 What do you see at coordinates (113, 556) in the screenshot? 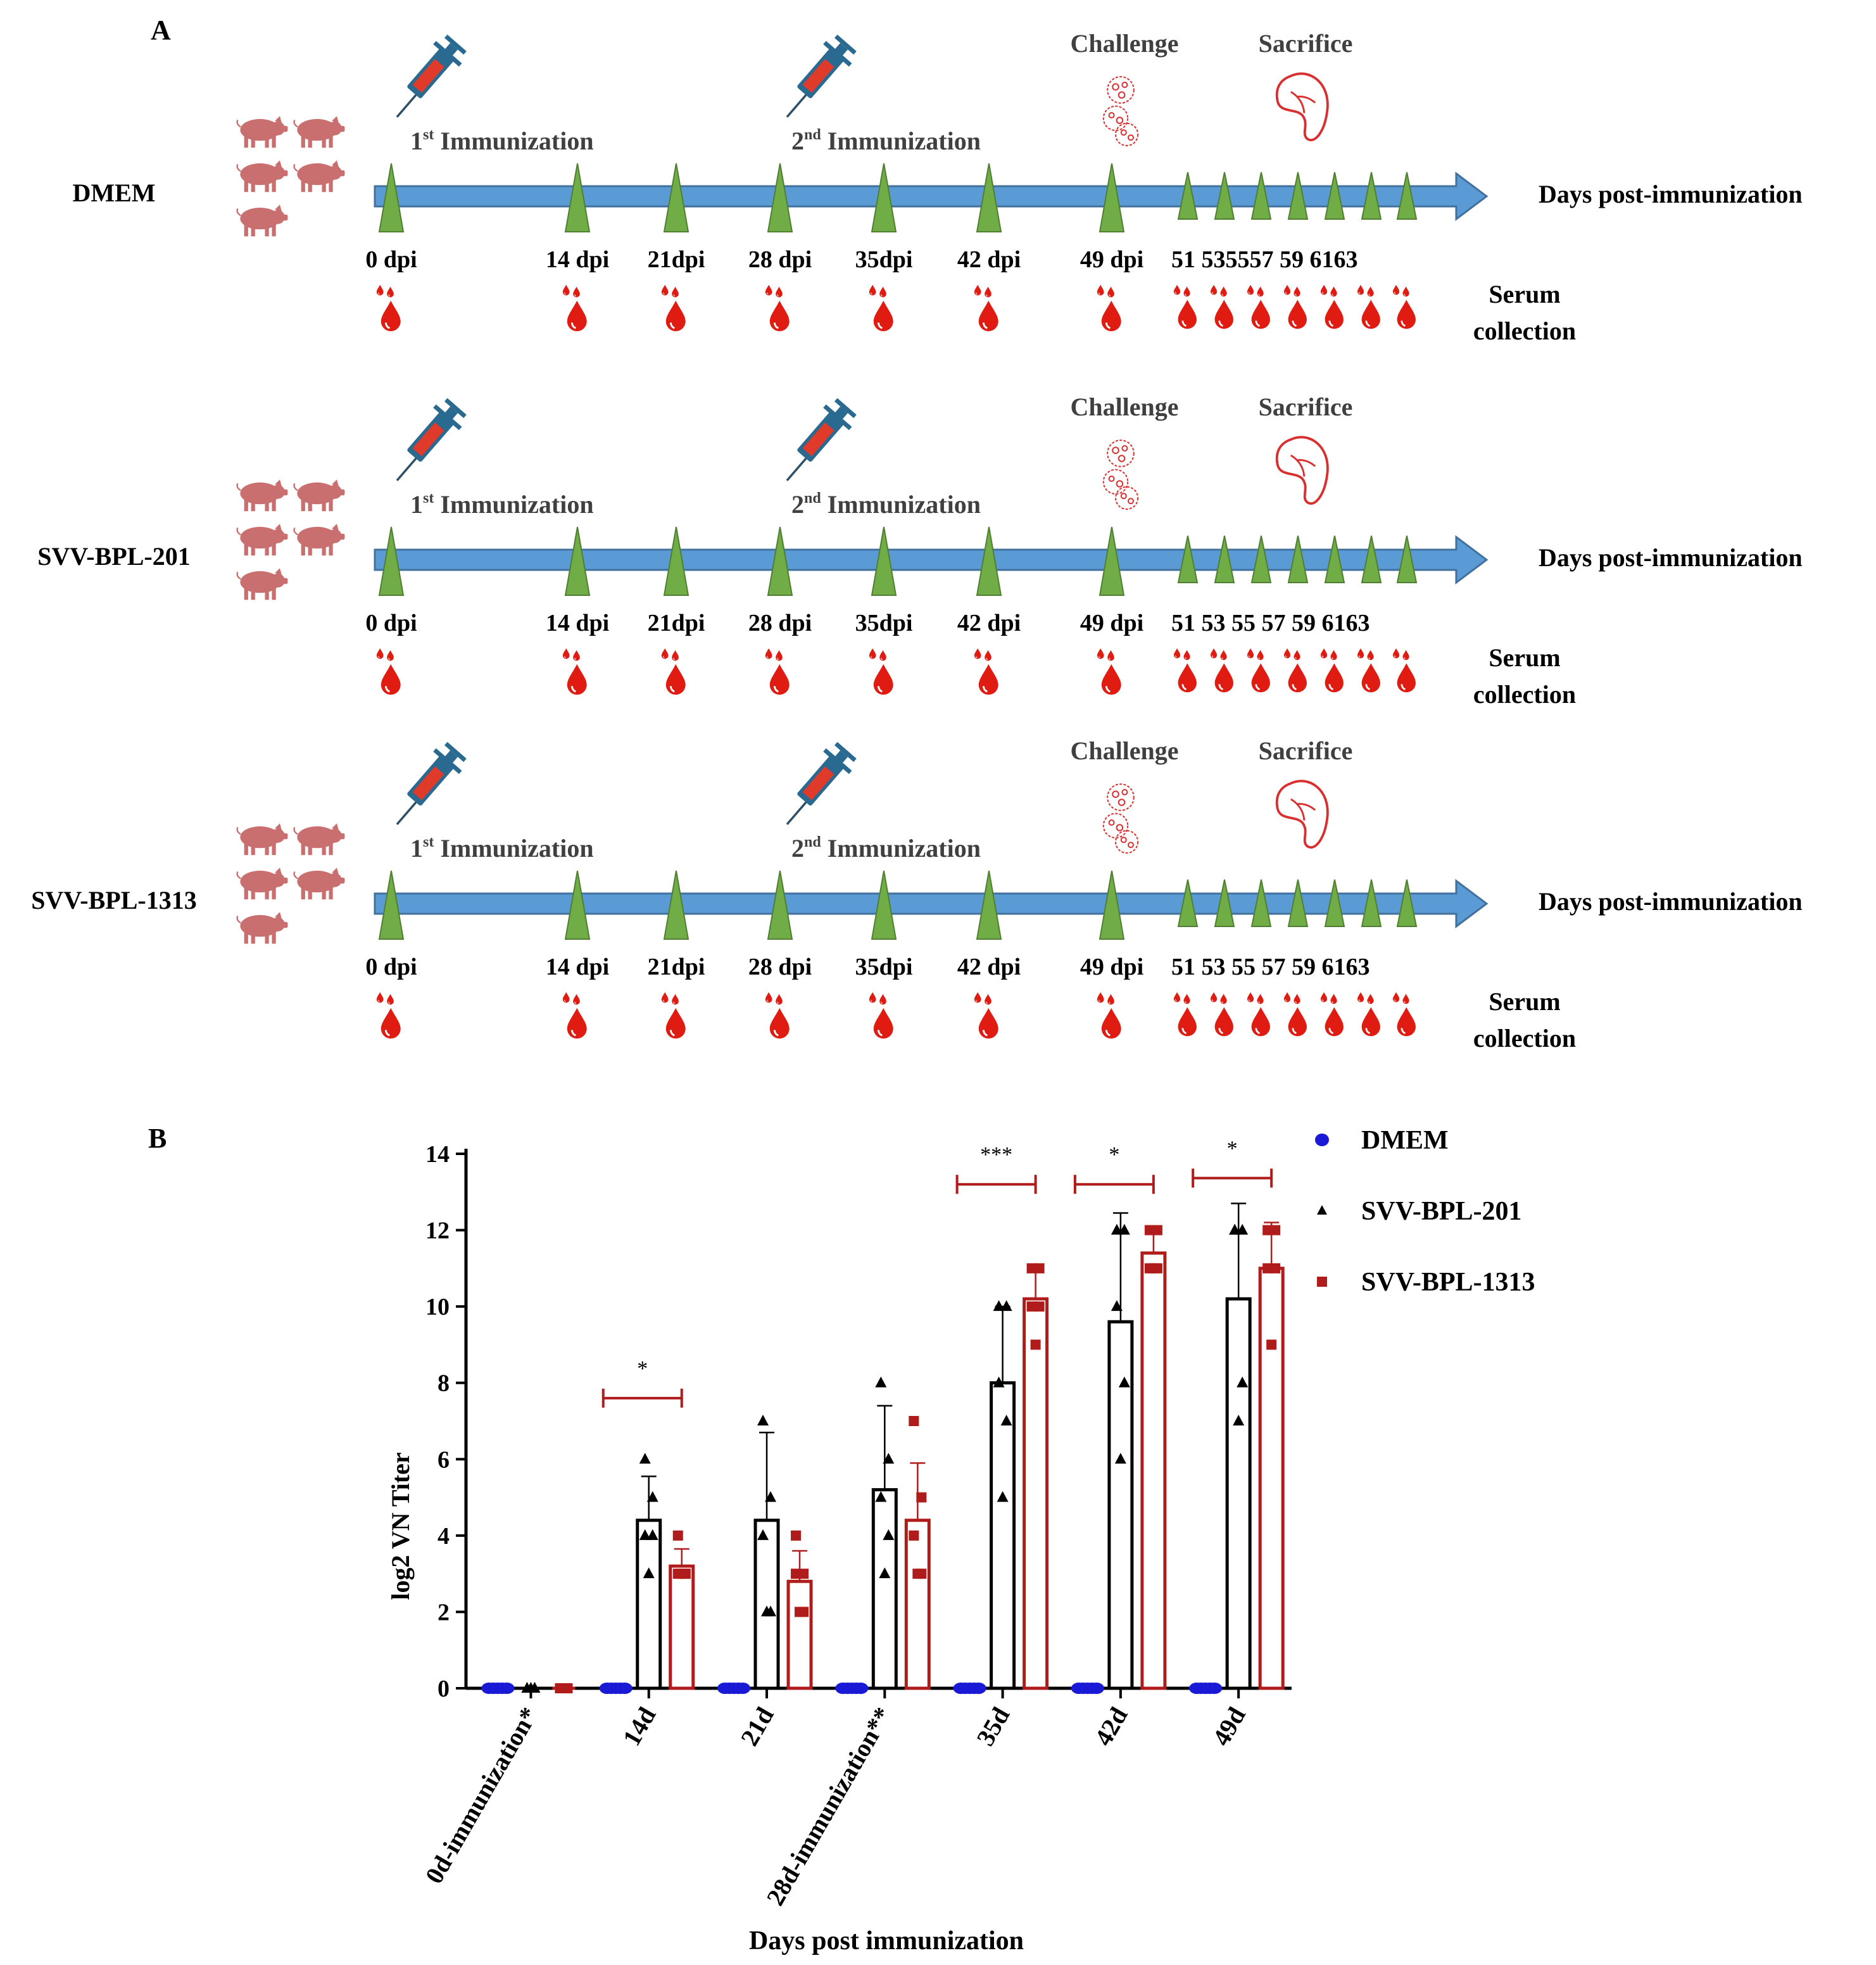
I see `group-label: SVV-BPL-201` at bounding box center [113, 556].